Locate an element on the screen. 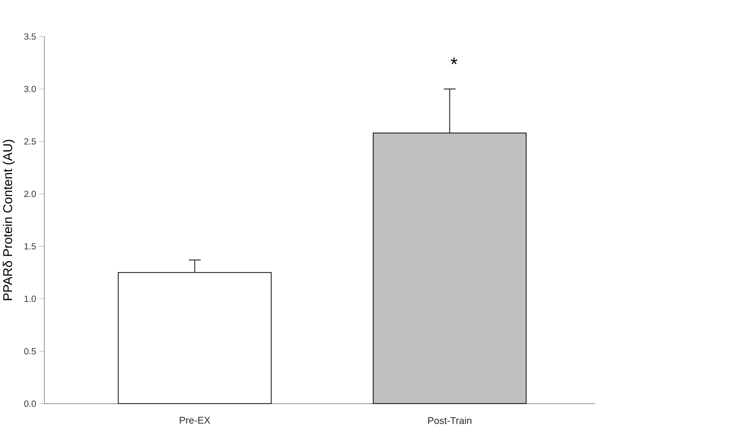 Image resolution: width=748 pixels, height=444 pixels. y-tick-label: 2.5 is located at coordinates (30, 141).